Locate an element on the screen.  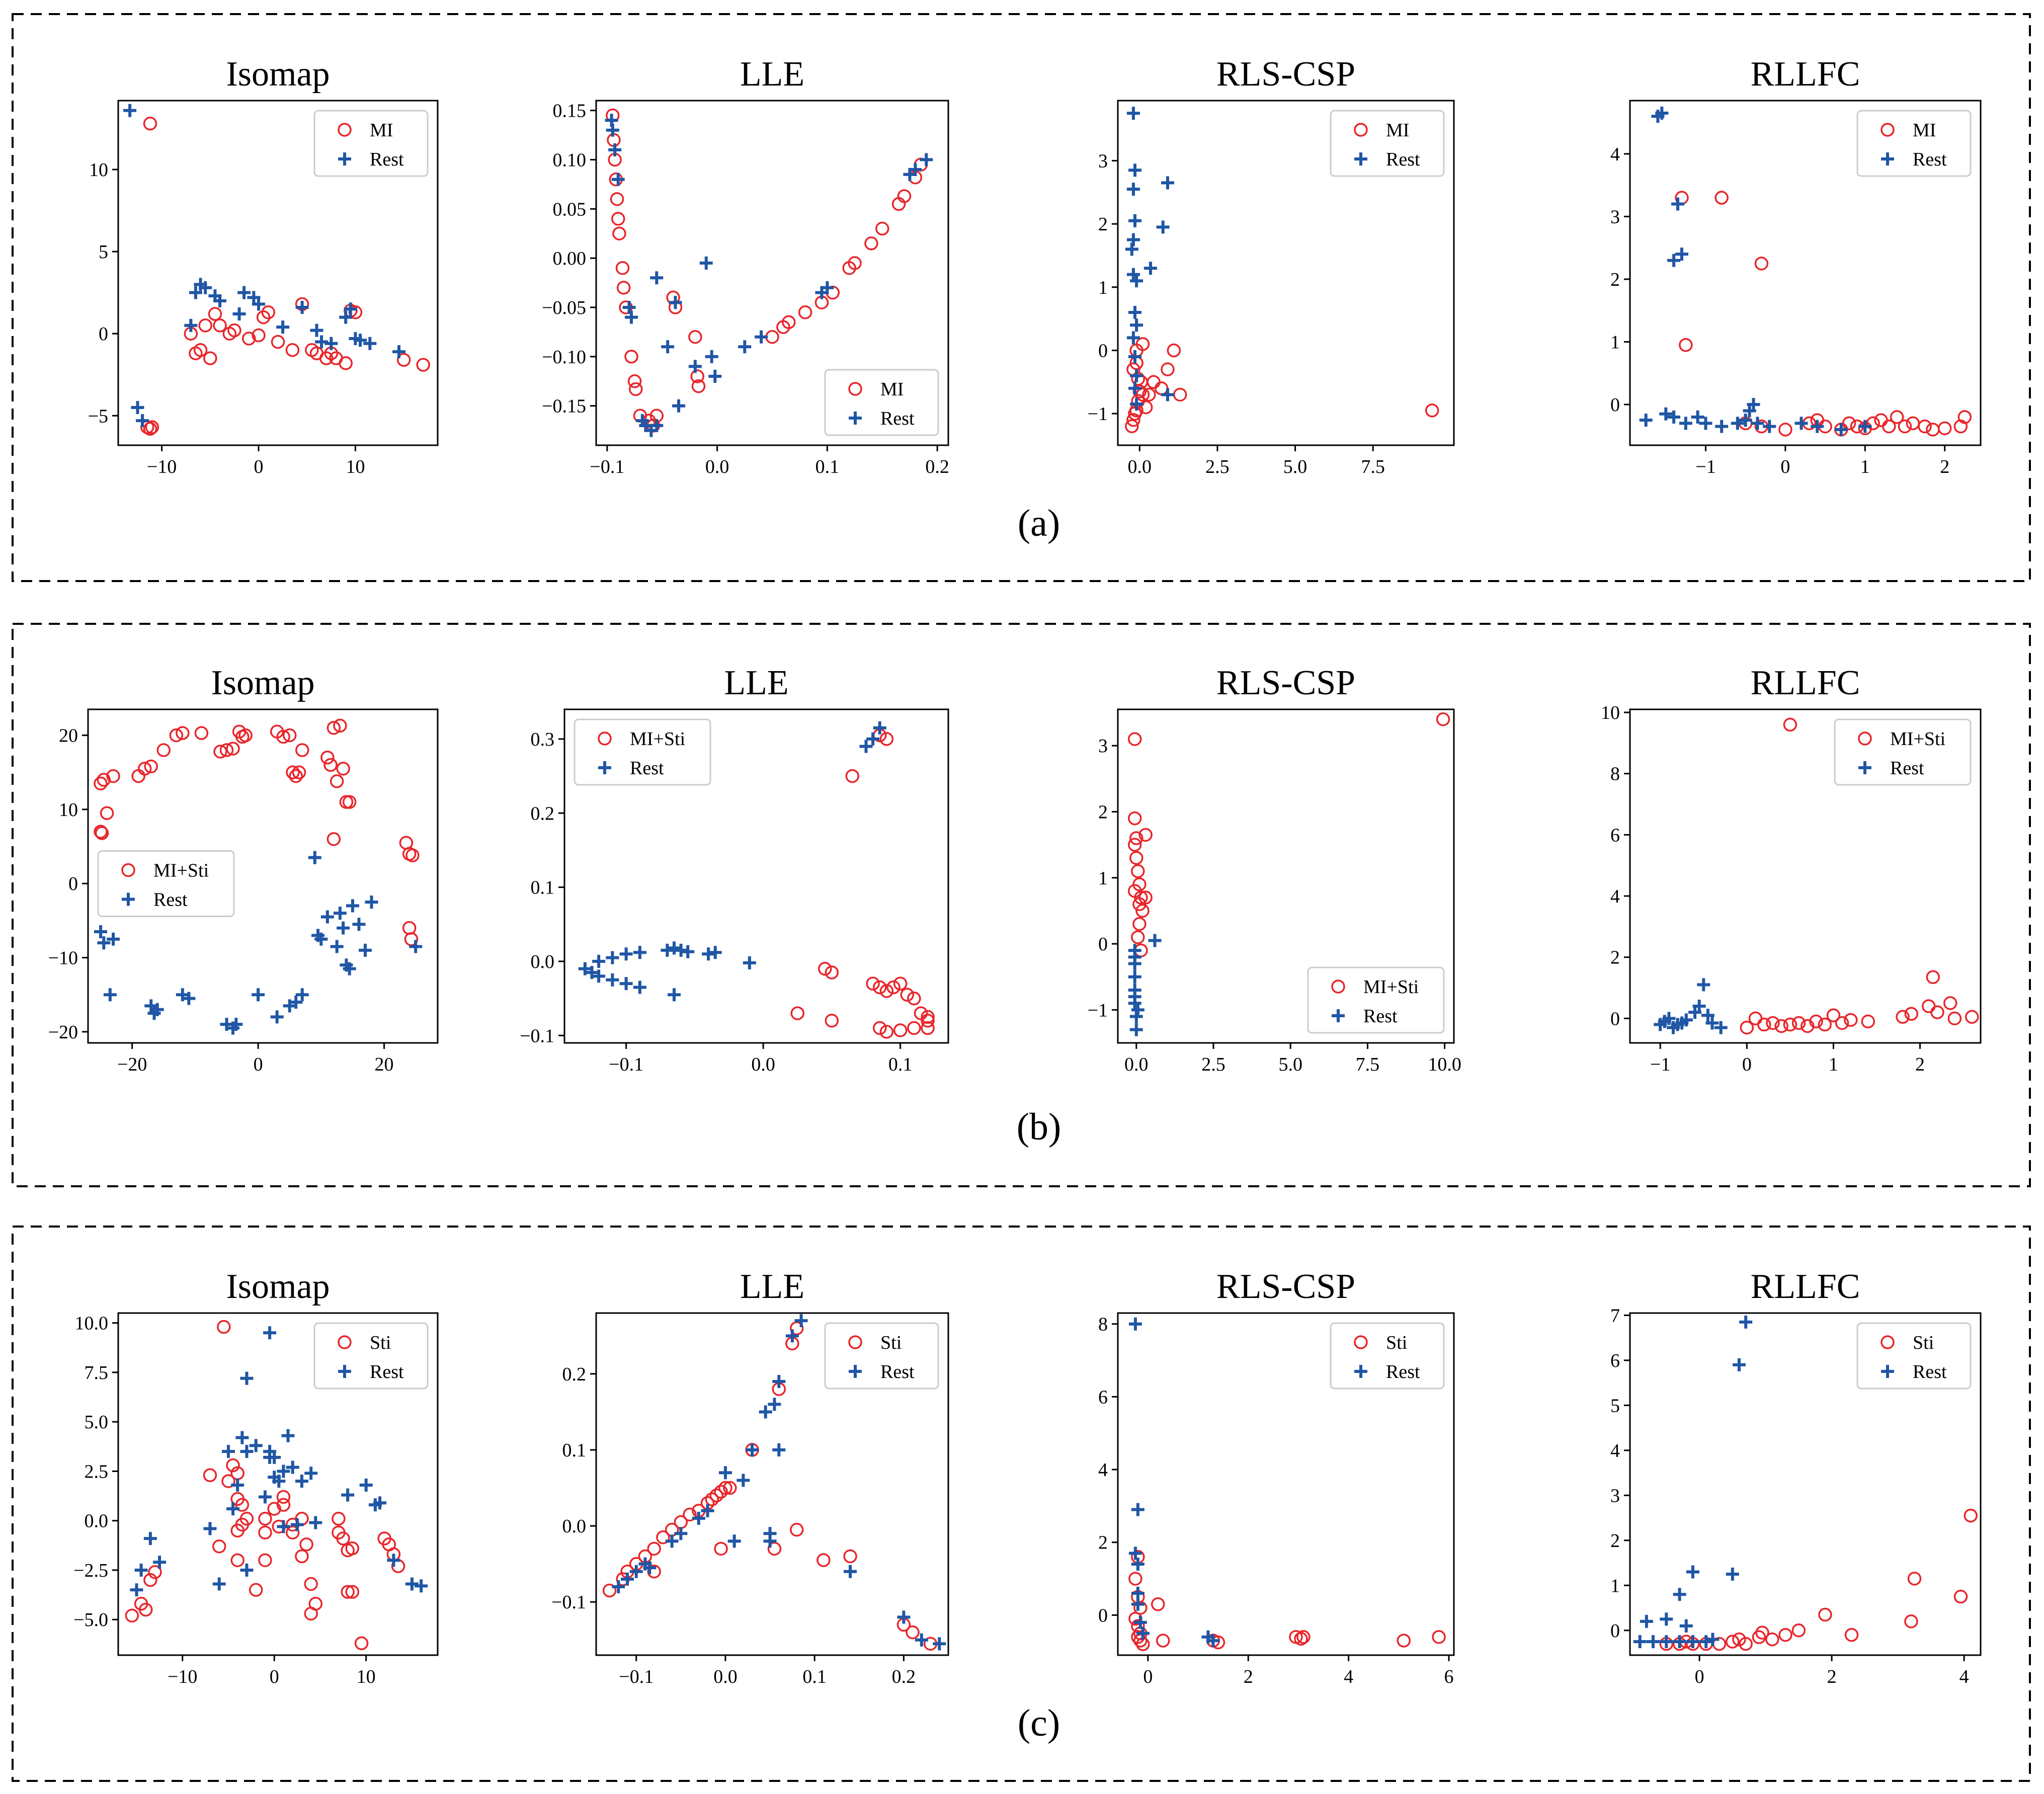
y-tick-label: 7.5 is located at coordinates (97, 1373).